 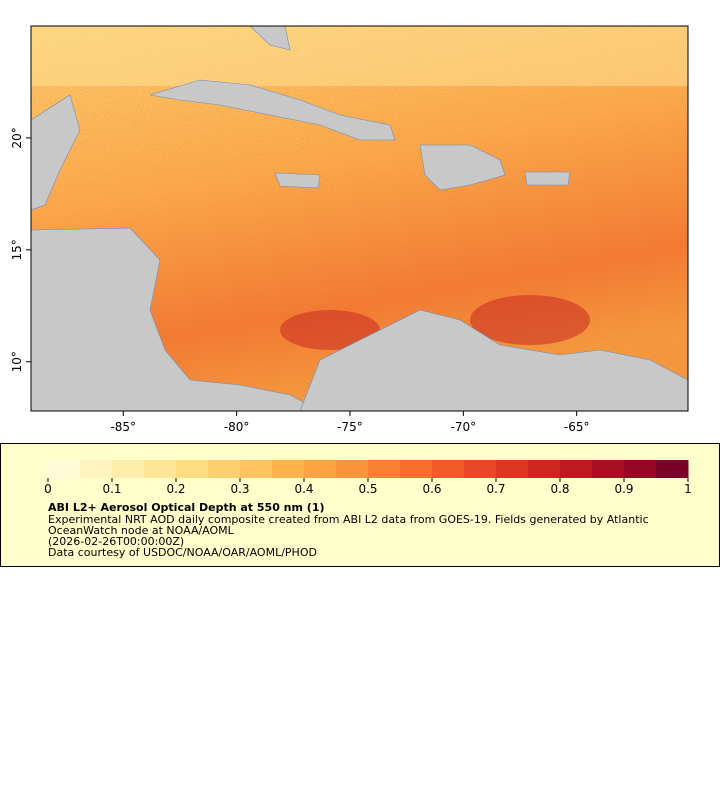 I want to click on colorbar-tick-label: 0.8, so click(x=559, y=489).